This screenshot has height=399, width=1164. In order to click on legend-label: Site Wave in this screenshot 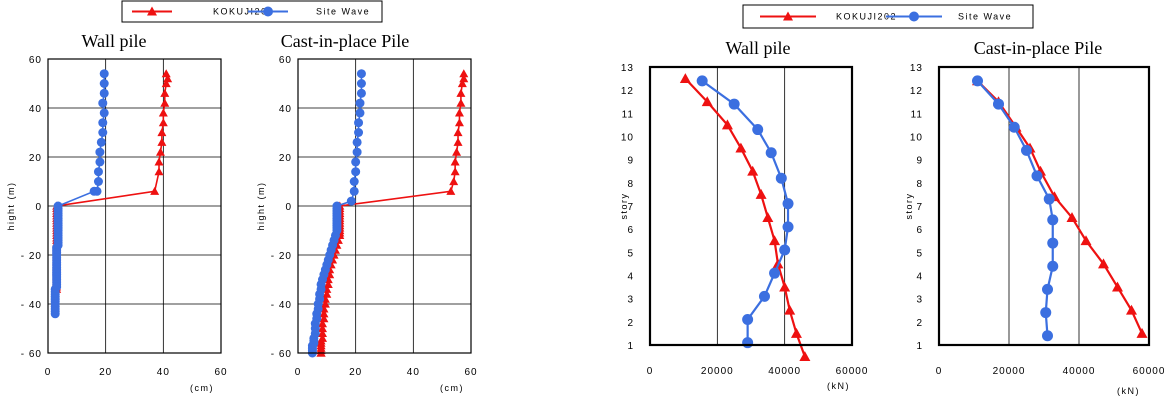, I will do `click(343, 12)`.